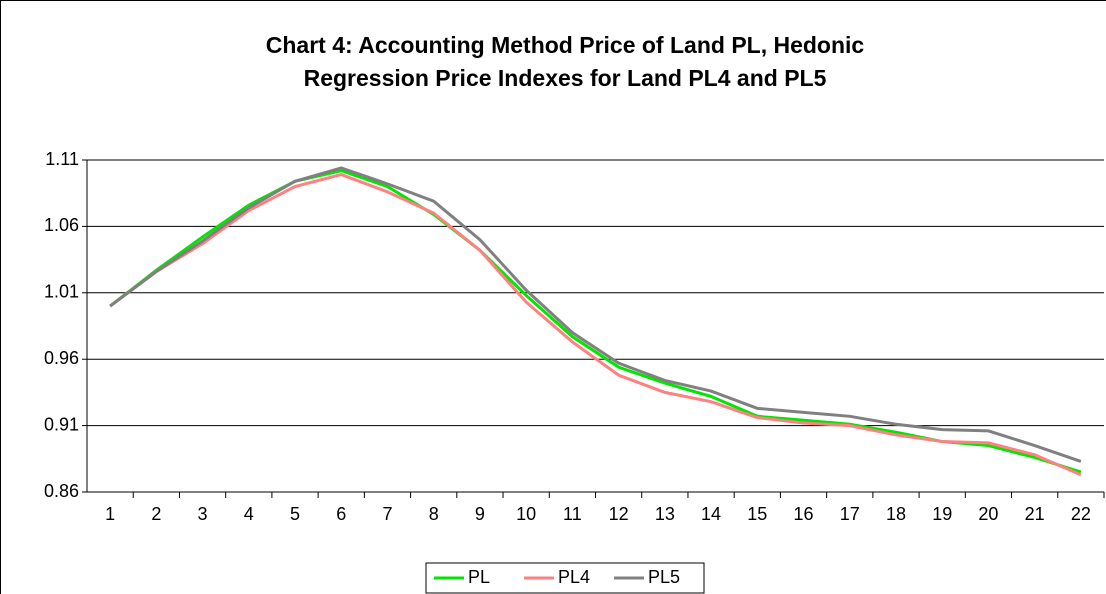  Describe the element at coordinates (665, 514) in the screenshot. I see `x-tick-label: 13` at that location.